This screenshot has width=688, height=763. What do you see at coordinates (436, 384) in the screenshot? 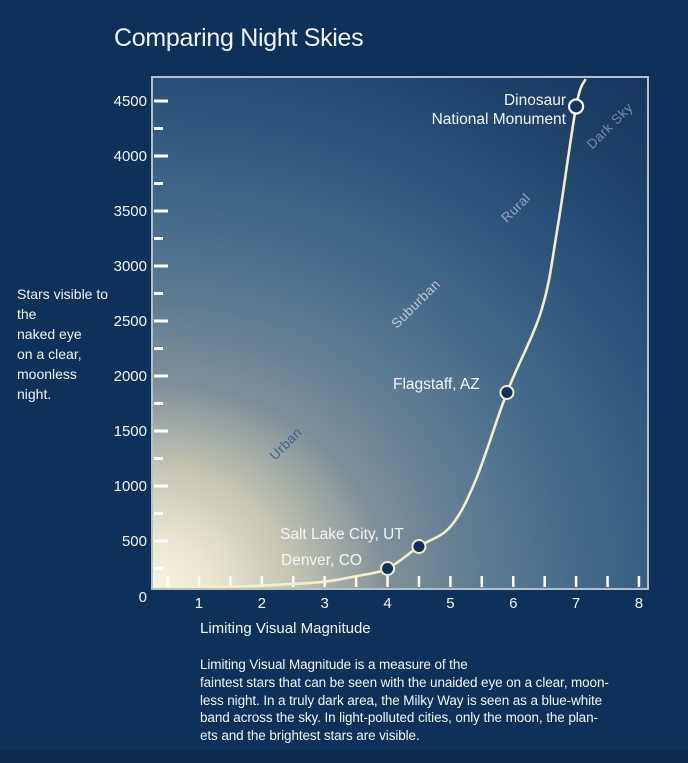
I see `point-label-flagstaff-az: Flagstaff, AZ` at bounding box center [436, 384].